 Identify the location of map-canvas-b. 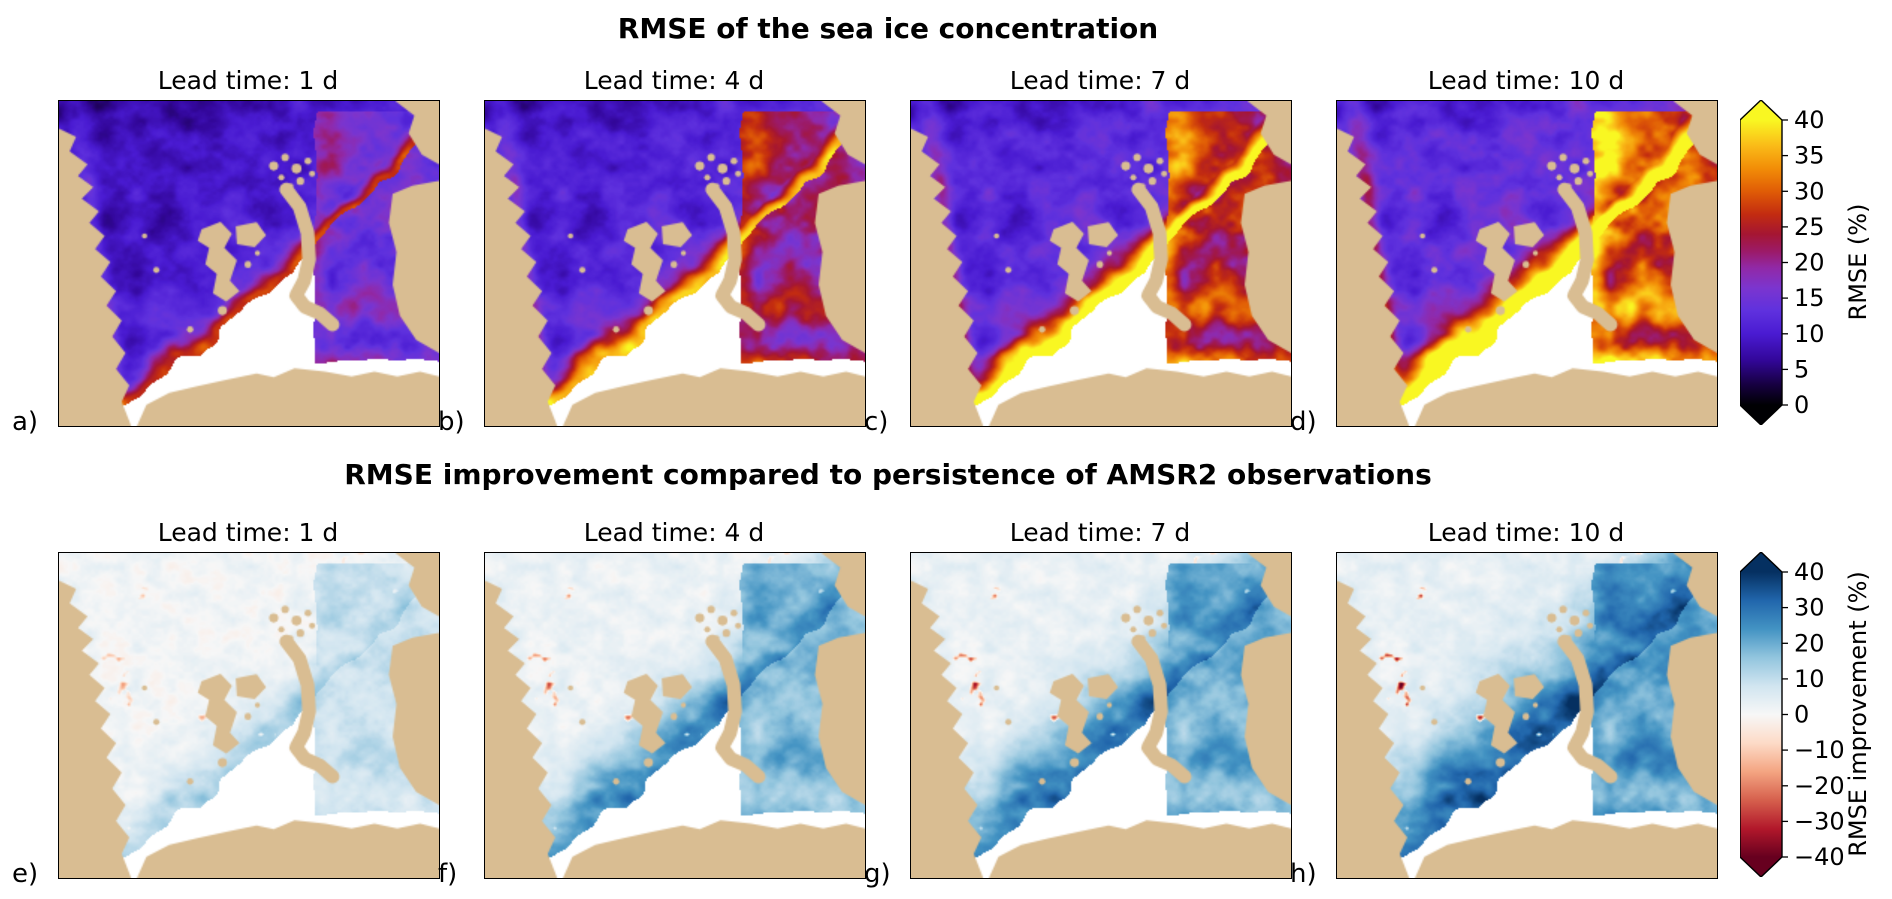
(675, 263).